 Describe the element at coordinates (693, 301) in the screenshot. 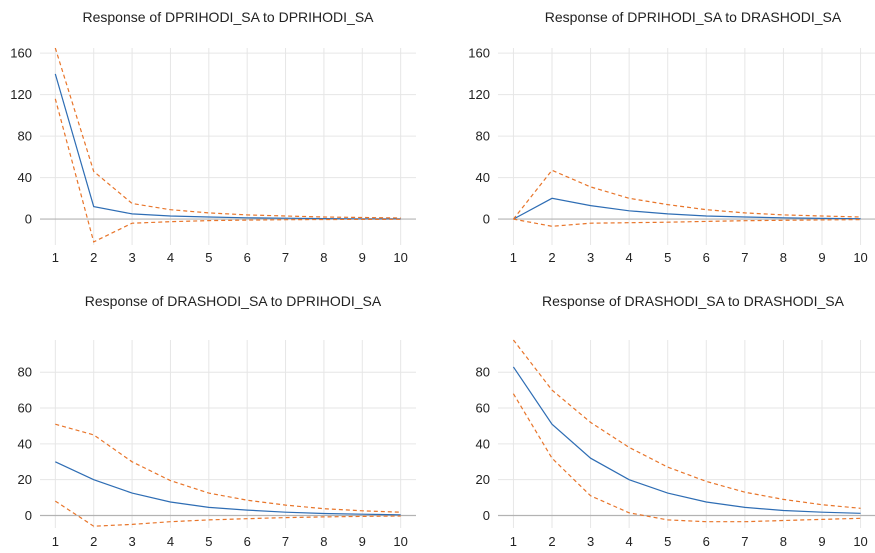

I see `panel-title: Response of DRASHODI_SA to DRASHODI_SA` at that location.